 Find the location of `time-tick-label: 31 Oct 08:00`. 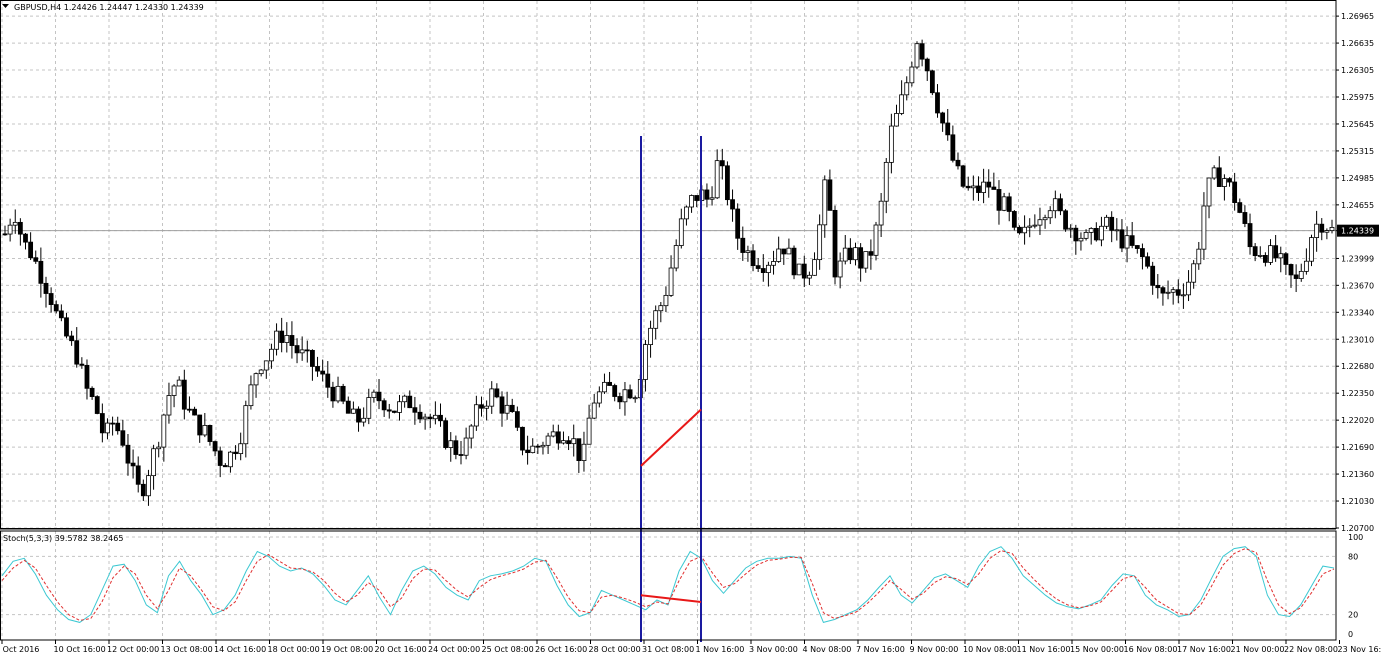

time-tick-label: 31 Oct 08:00 is located at coordinates (668, 649).